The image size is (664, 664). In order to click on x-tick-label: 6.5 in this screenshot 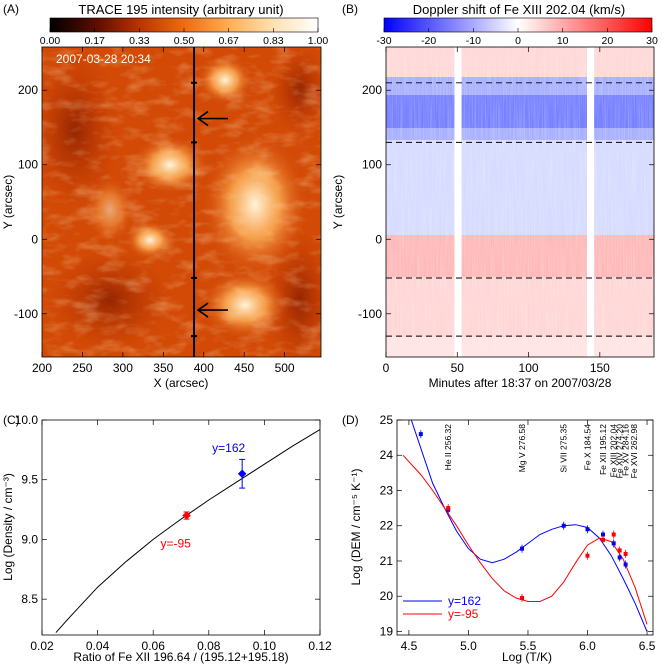, I will do `click(647, 646)`.